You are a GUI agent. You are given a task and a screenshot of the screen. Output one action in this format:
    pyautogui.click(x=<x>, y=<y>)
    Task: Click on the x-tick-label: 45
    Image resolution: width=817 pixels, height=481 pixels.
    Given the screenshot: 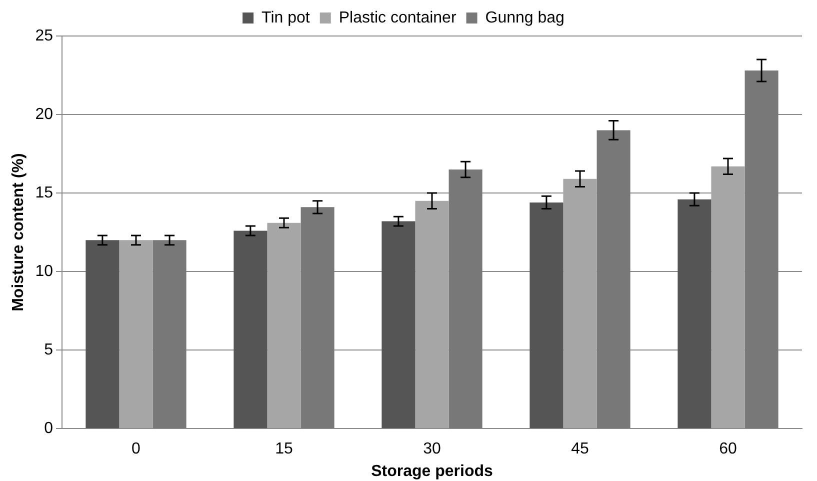 What is the action you would take?
    pyautogui.click(x=580, y=449)
    